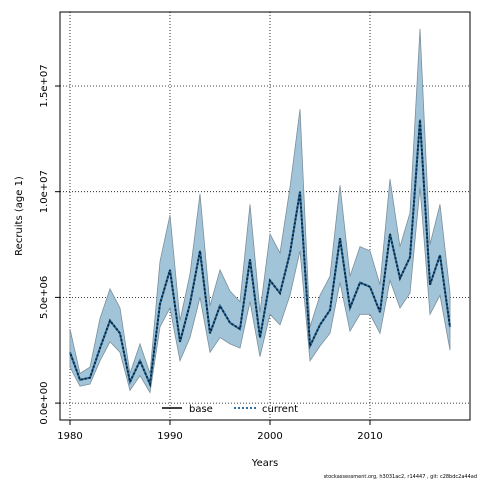  I want to click on y-tick-label-2: 1.0e+07, so click(44, 191).